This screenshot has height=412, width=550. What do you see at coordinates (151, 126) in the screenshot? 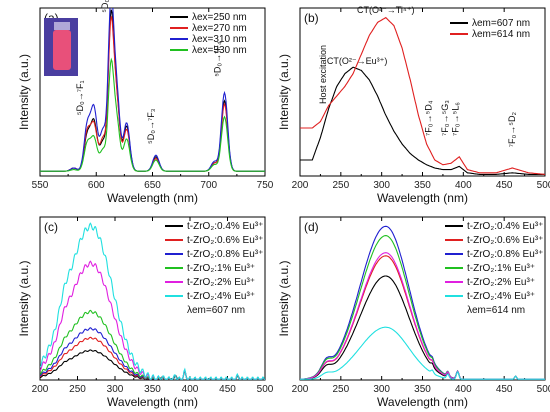
I see `transition-label: ⁵D₀→⁷F₃` at bounding box center [151, 126].